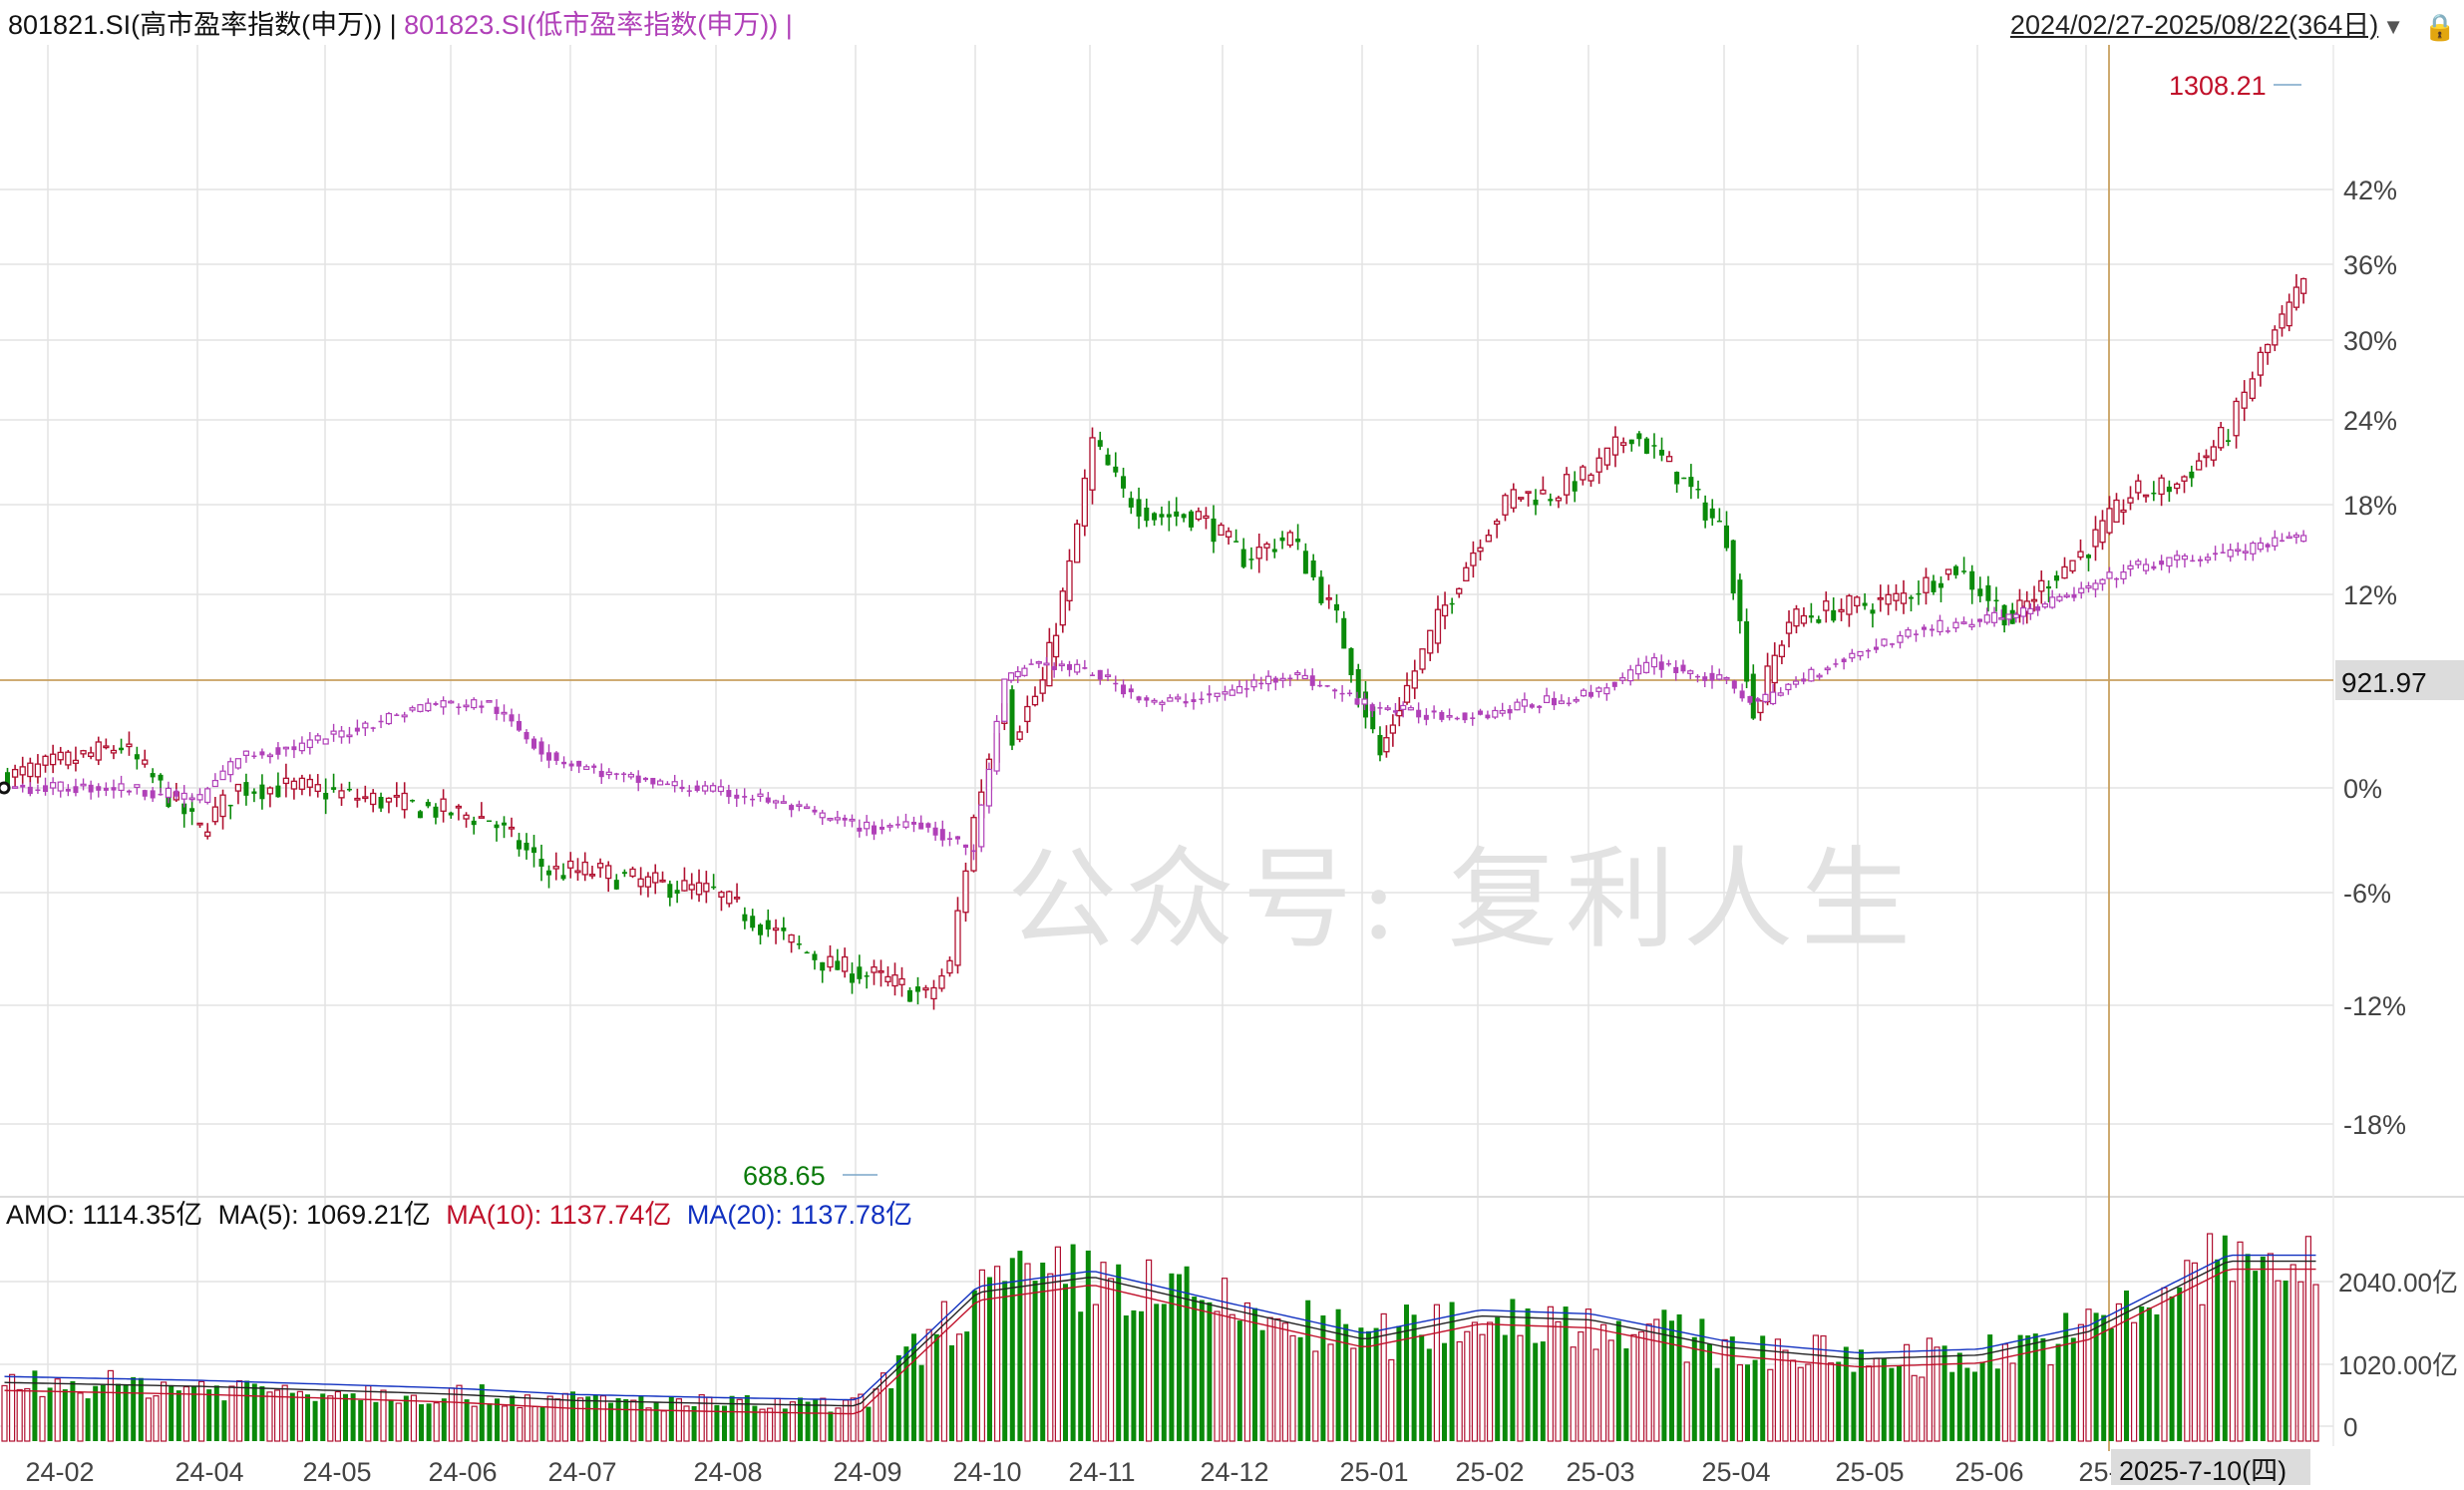  I want to click on y-tick-label: 36%, so click(2370, 265).